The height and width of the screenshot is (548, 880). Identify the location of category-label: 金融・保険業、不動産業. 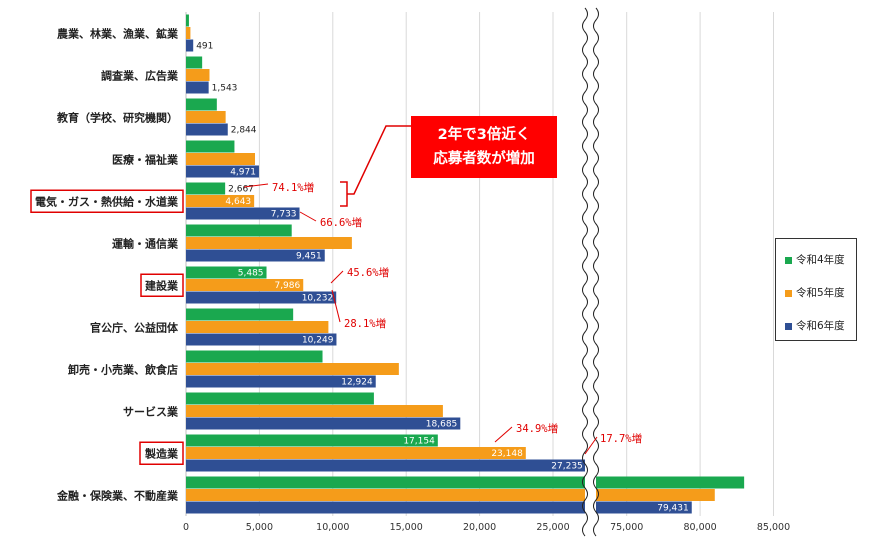
(117, 495).